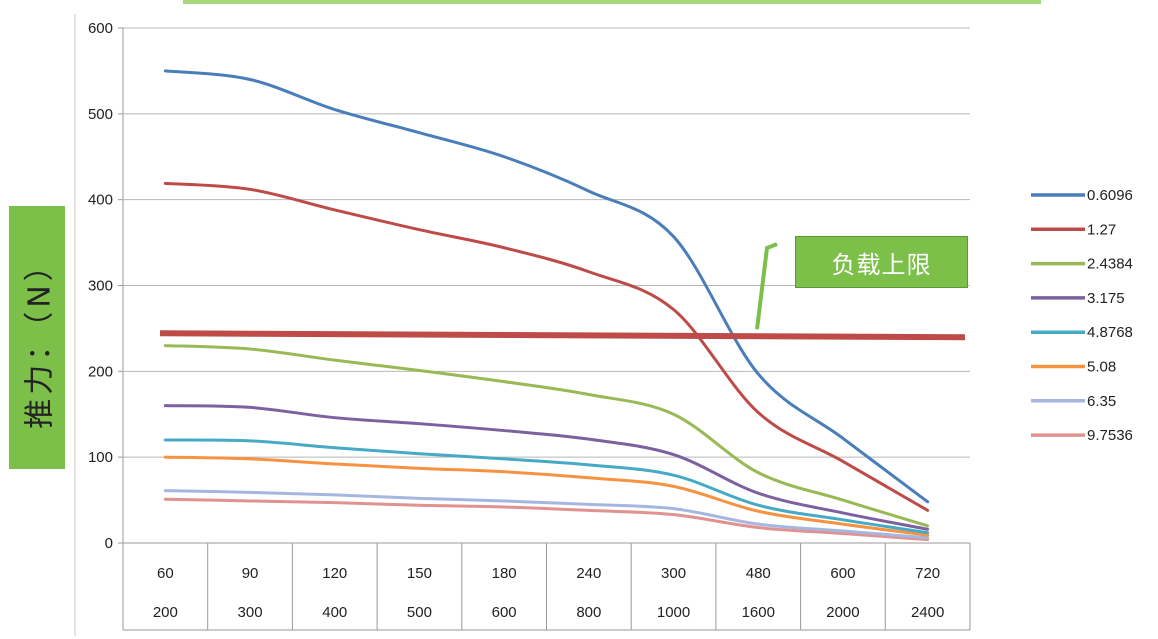  Describe the element at coordinates (41, 337) in the screenshot. I see `y-axis-label: 推力：（N）` at that location.